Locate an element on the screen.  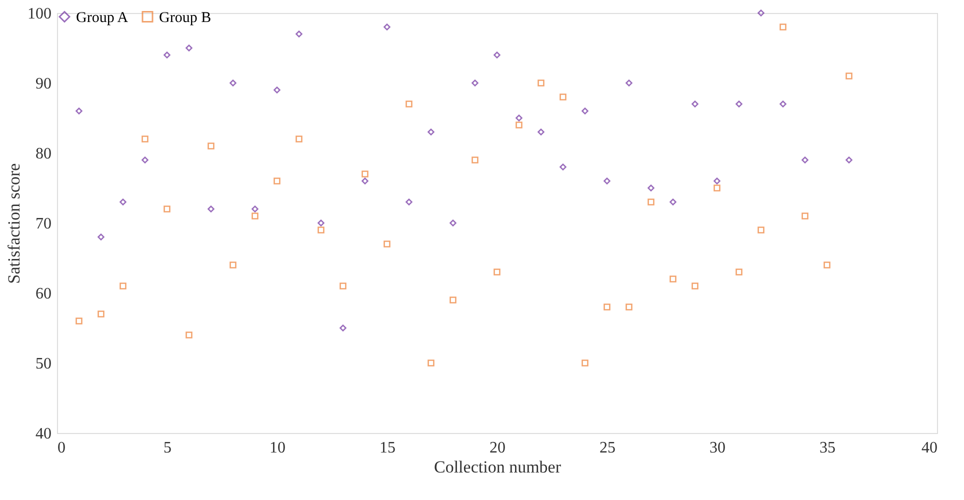
x-tick-label: 35 is located at coordinates (828, 448).